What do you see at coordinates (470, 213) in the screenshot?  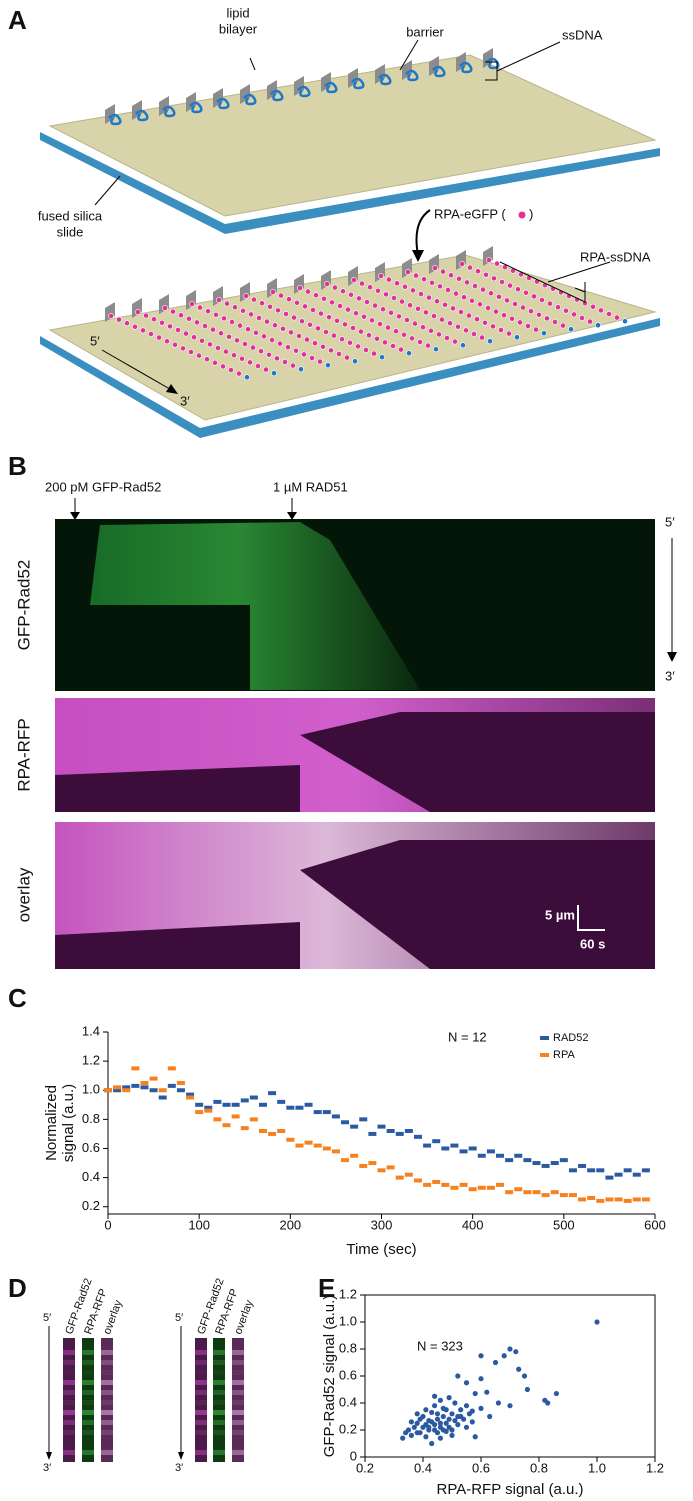 I see `label: RPA-eGFP (` at bounding box center [470, 213].